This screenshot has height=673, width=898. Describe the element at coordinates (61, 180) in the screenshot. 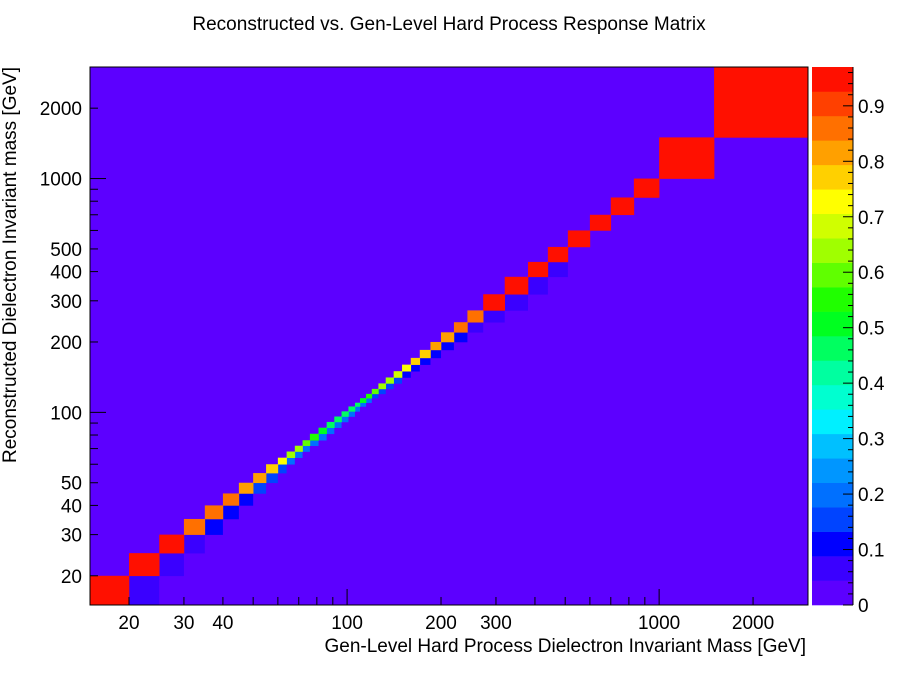

I see `y-tick-label: 1000` at that location.